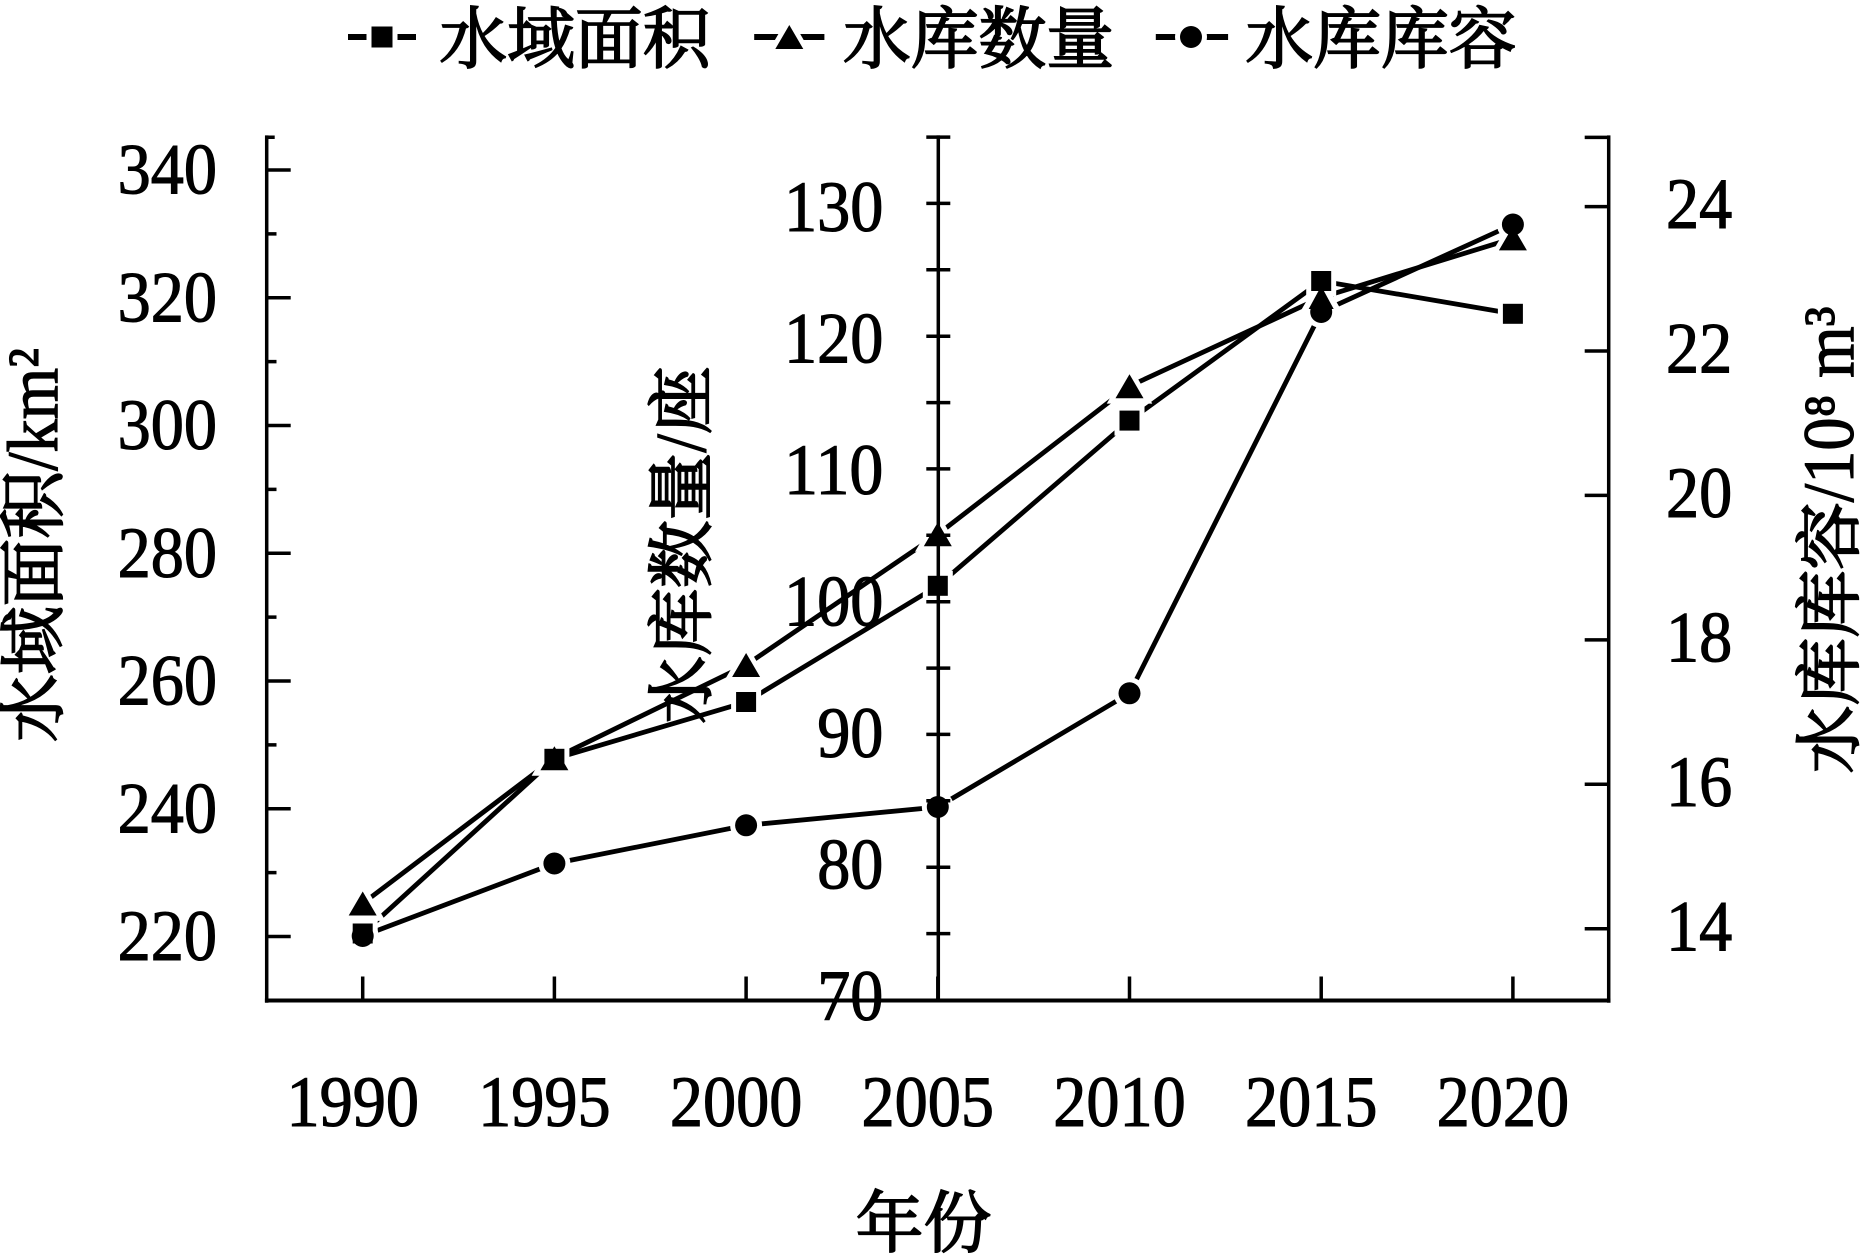 This screenshot has width=1860, height=1255. What do you see at coordinates (850, 864) in the screenshot?
I see `svg-text: 80` at bounding box center [850, 864].